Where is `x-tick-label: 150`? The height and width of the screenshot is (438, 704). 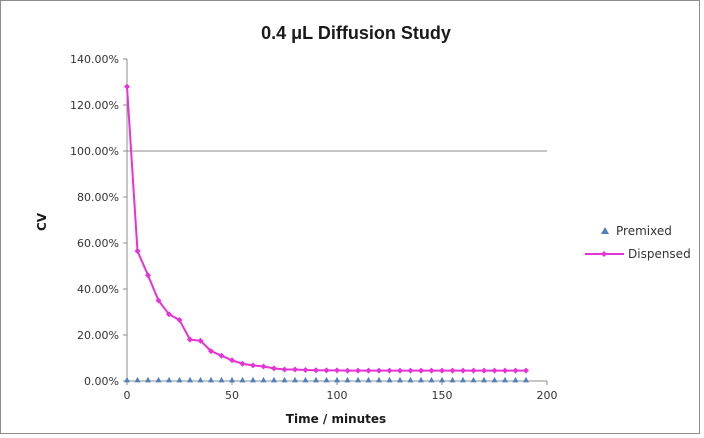
x-tick-label: 150 is located at coordinates (442, 395).